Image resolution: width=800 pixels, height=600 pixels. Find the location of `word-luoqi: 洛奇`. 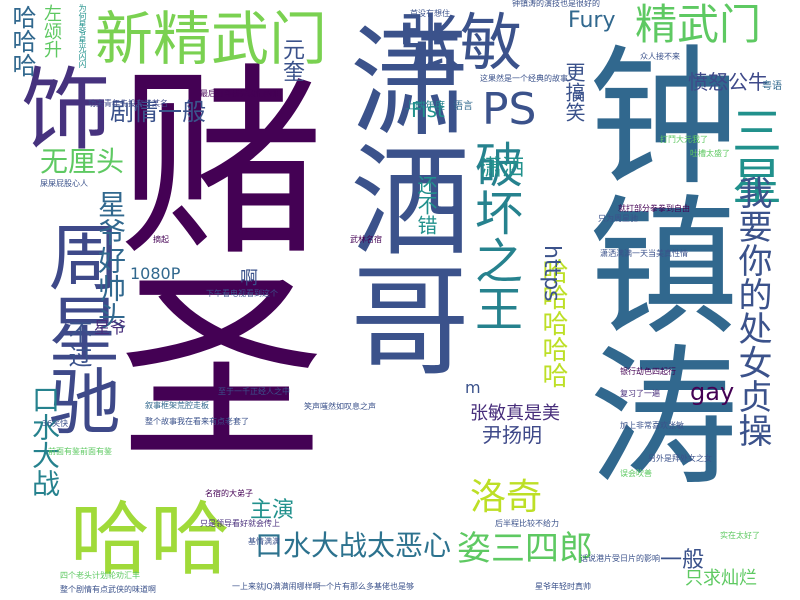

word-luoqi: 洛奇 is located at coordinates (506, 497).